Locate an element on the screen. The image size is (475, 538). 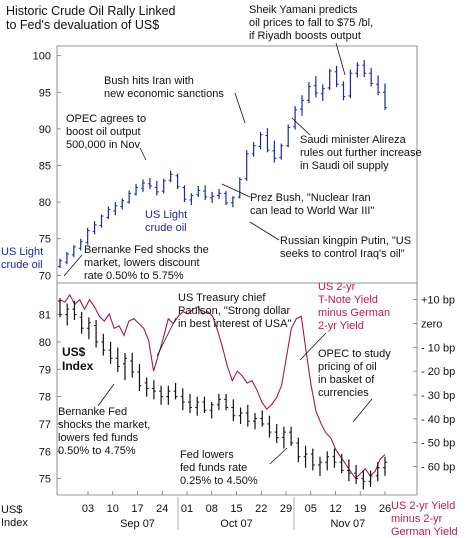
annotation-fed-lowers: Fed lowers fed funds rate 0.25% to 4.50% is located at coordinates (234, 467).